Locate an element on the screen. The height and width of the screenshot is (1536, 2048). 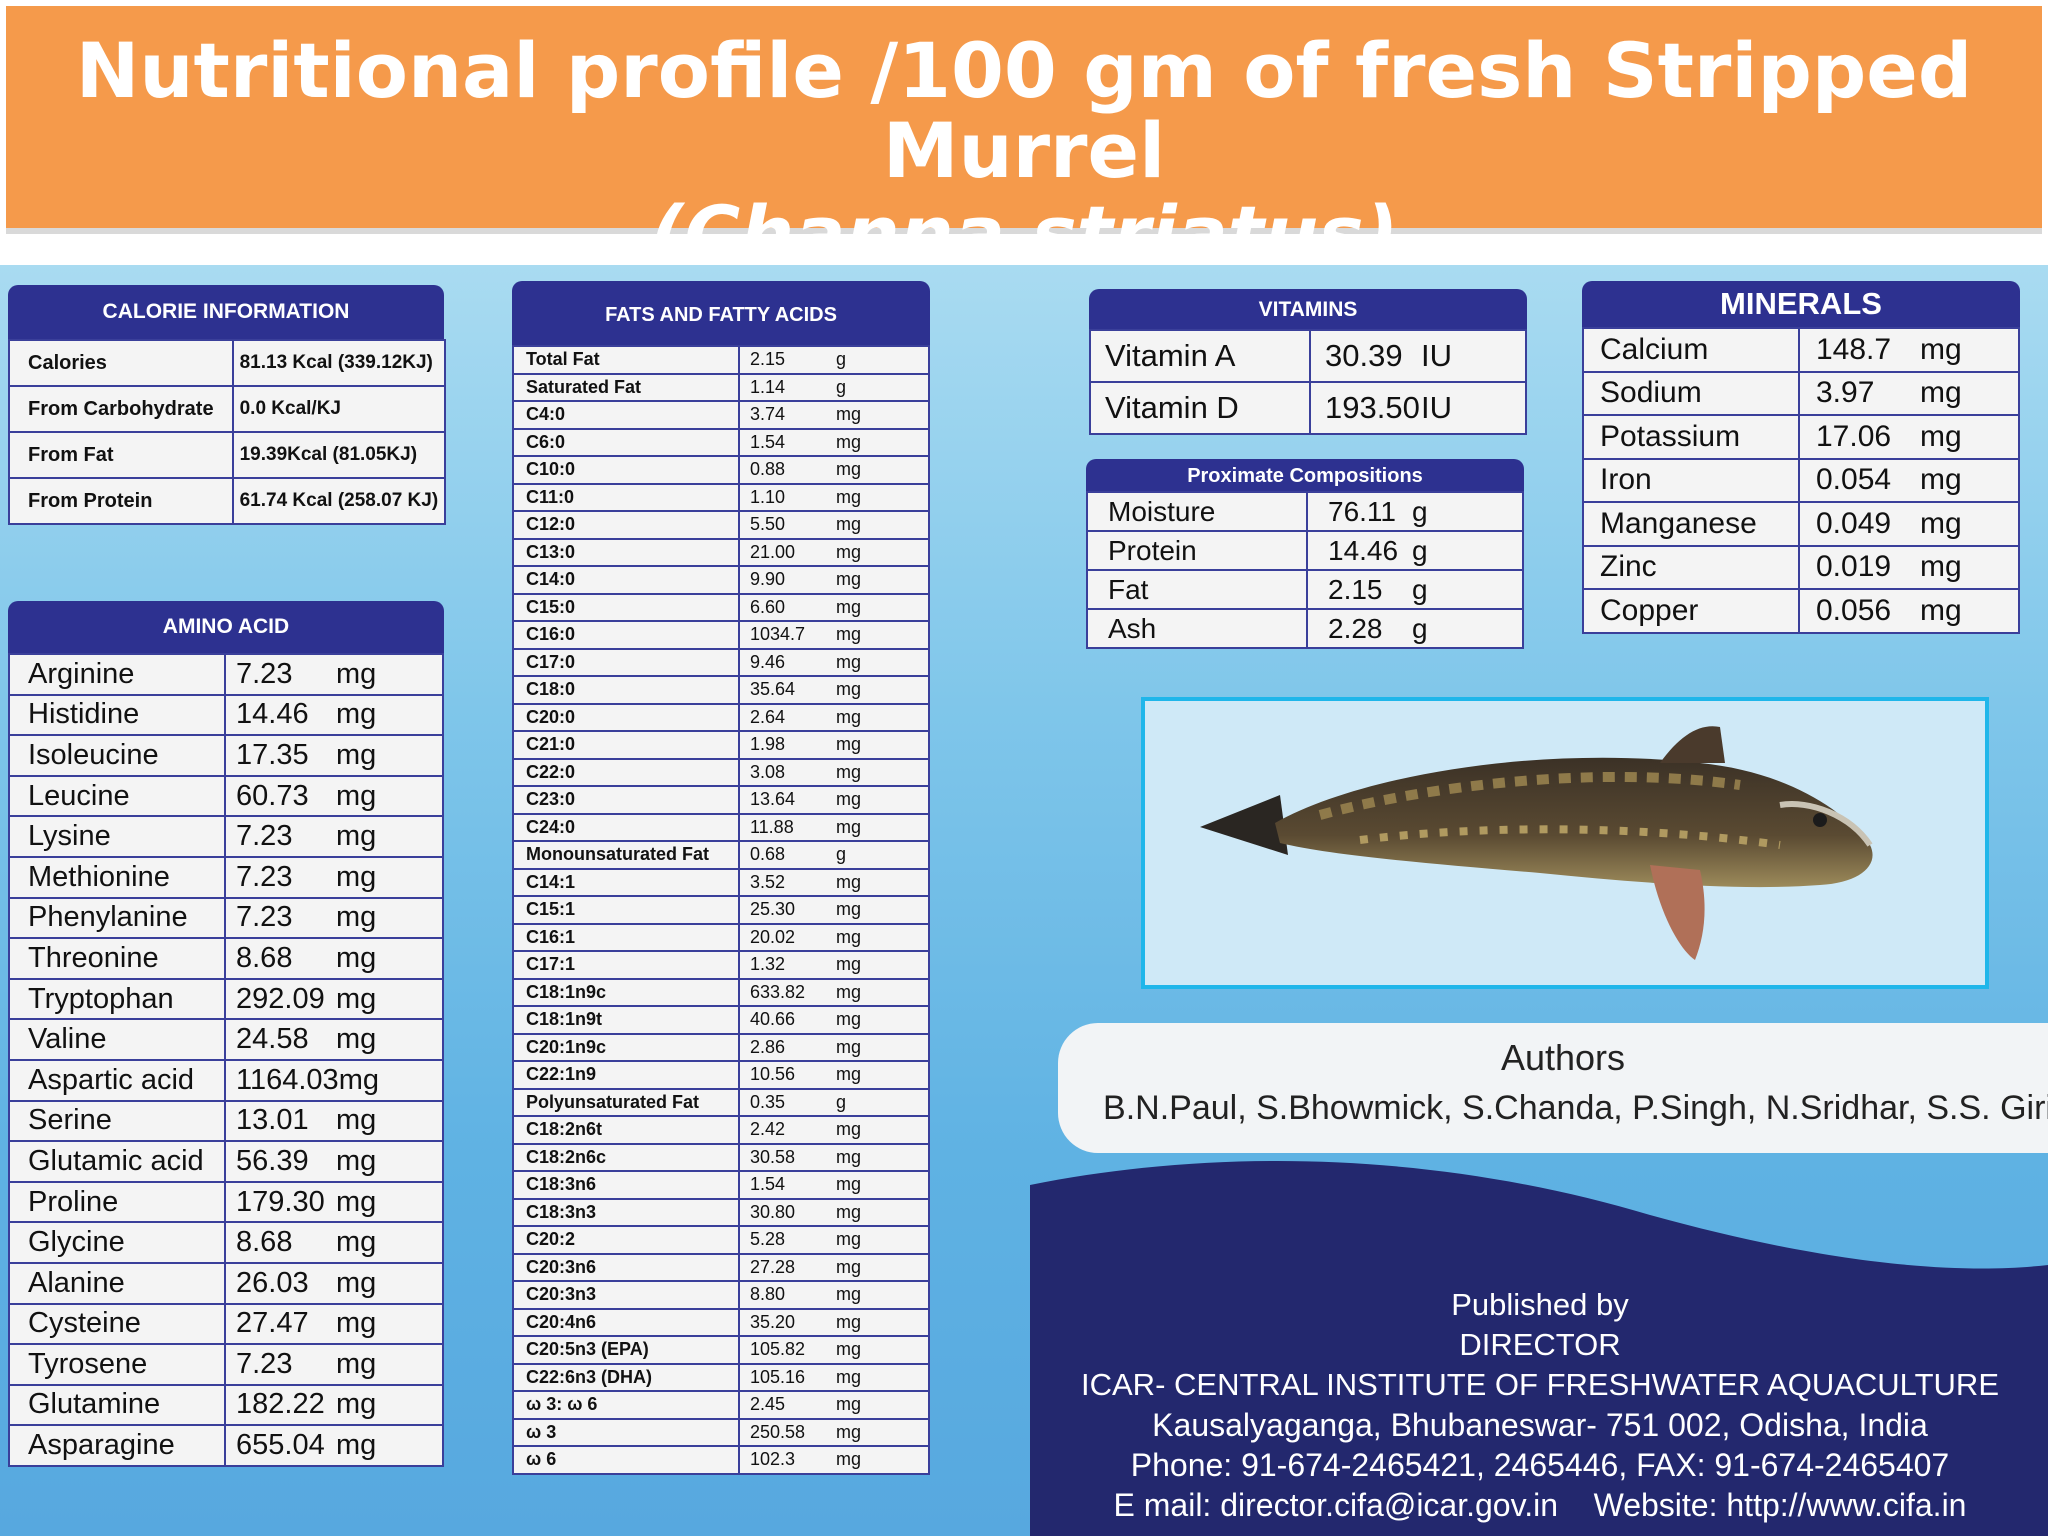
fats-value: 3.52 is located at coordinates (768, 881).